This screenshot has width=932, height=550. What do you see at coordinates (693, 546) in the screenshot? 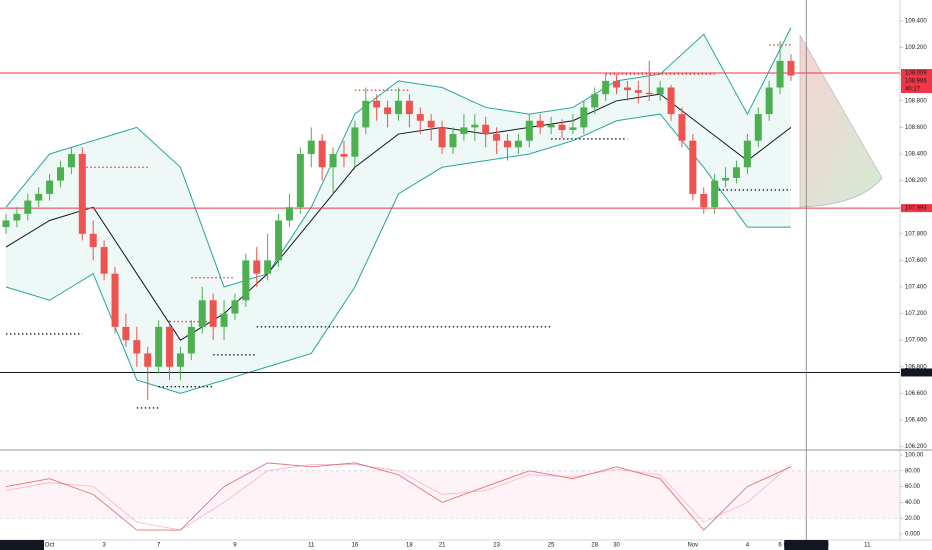
I see `x-tick-label: Nov` at bounding box center [693, 546].